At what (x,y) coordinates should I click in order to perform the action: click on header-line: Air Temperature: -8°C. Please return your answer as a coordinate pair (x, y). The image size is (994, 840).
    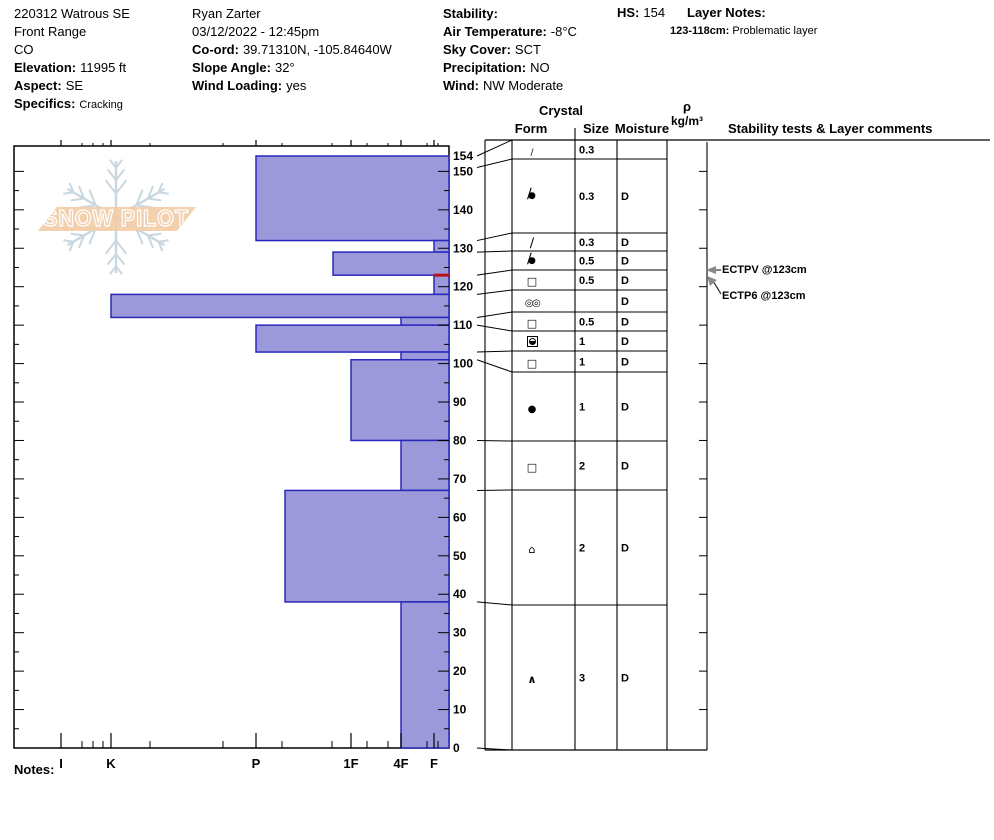
    Looking at the image, I should click on (510, 32).